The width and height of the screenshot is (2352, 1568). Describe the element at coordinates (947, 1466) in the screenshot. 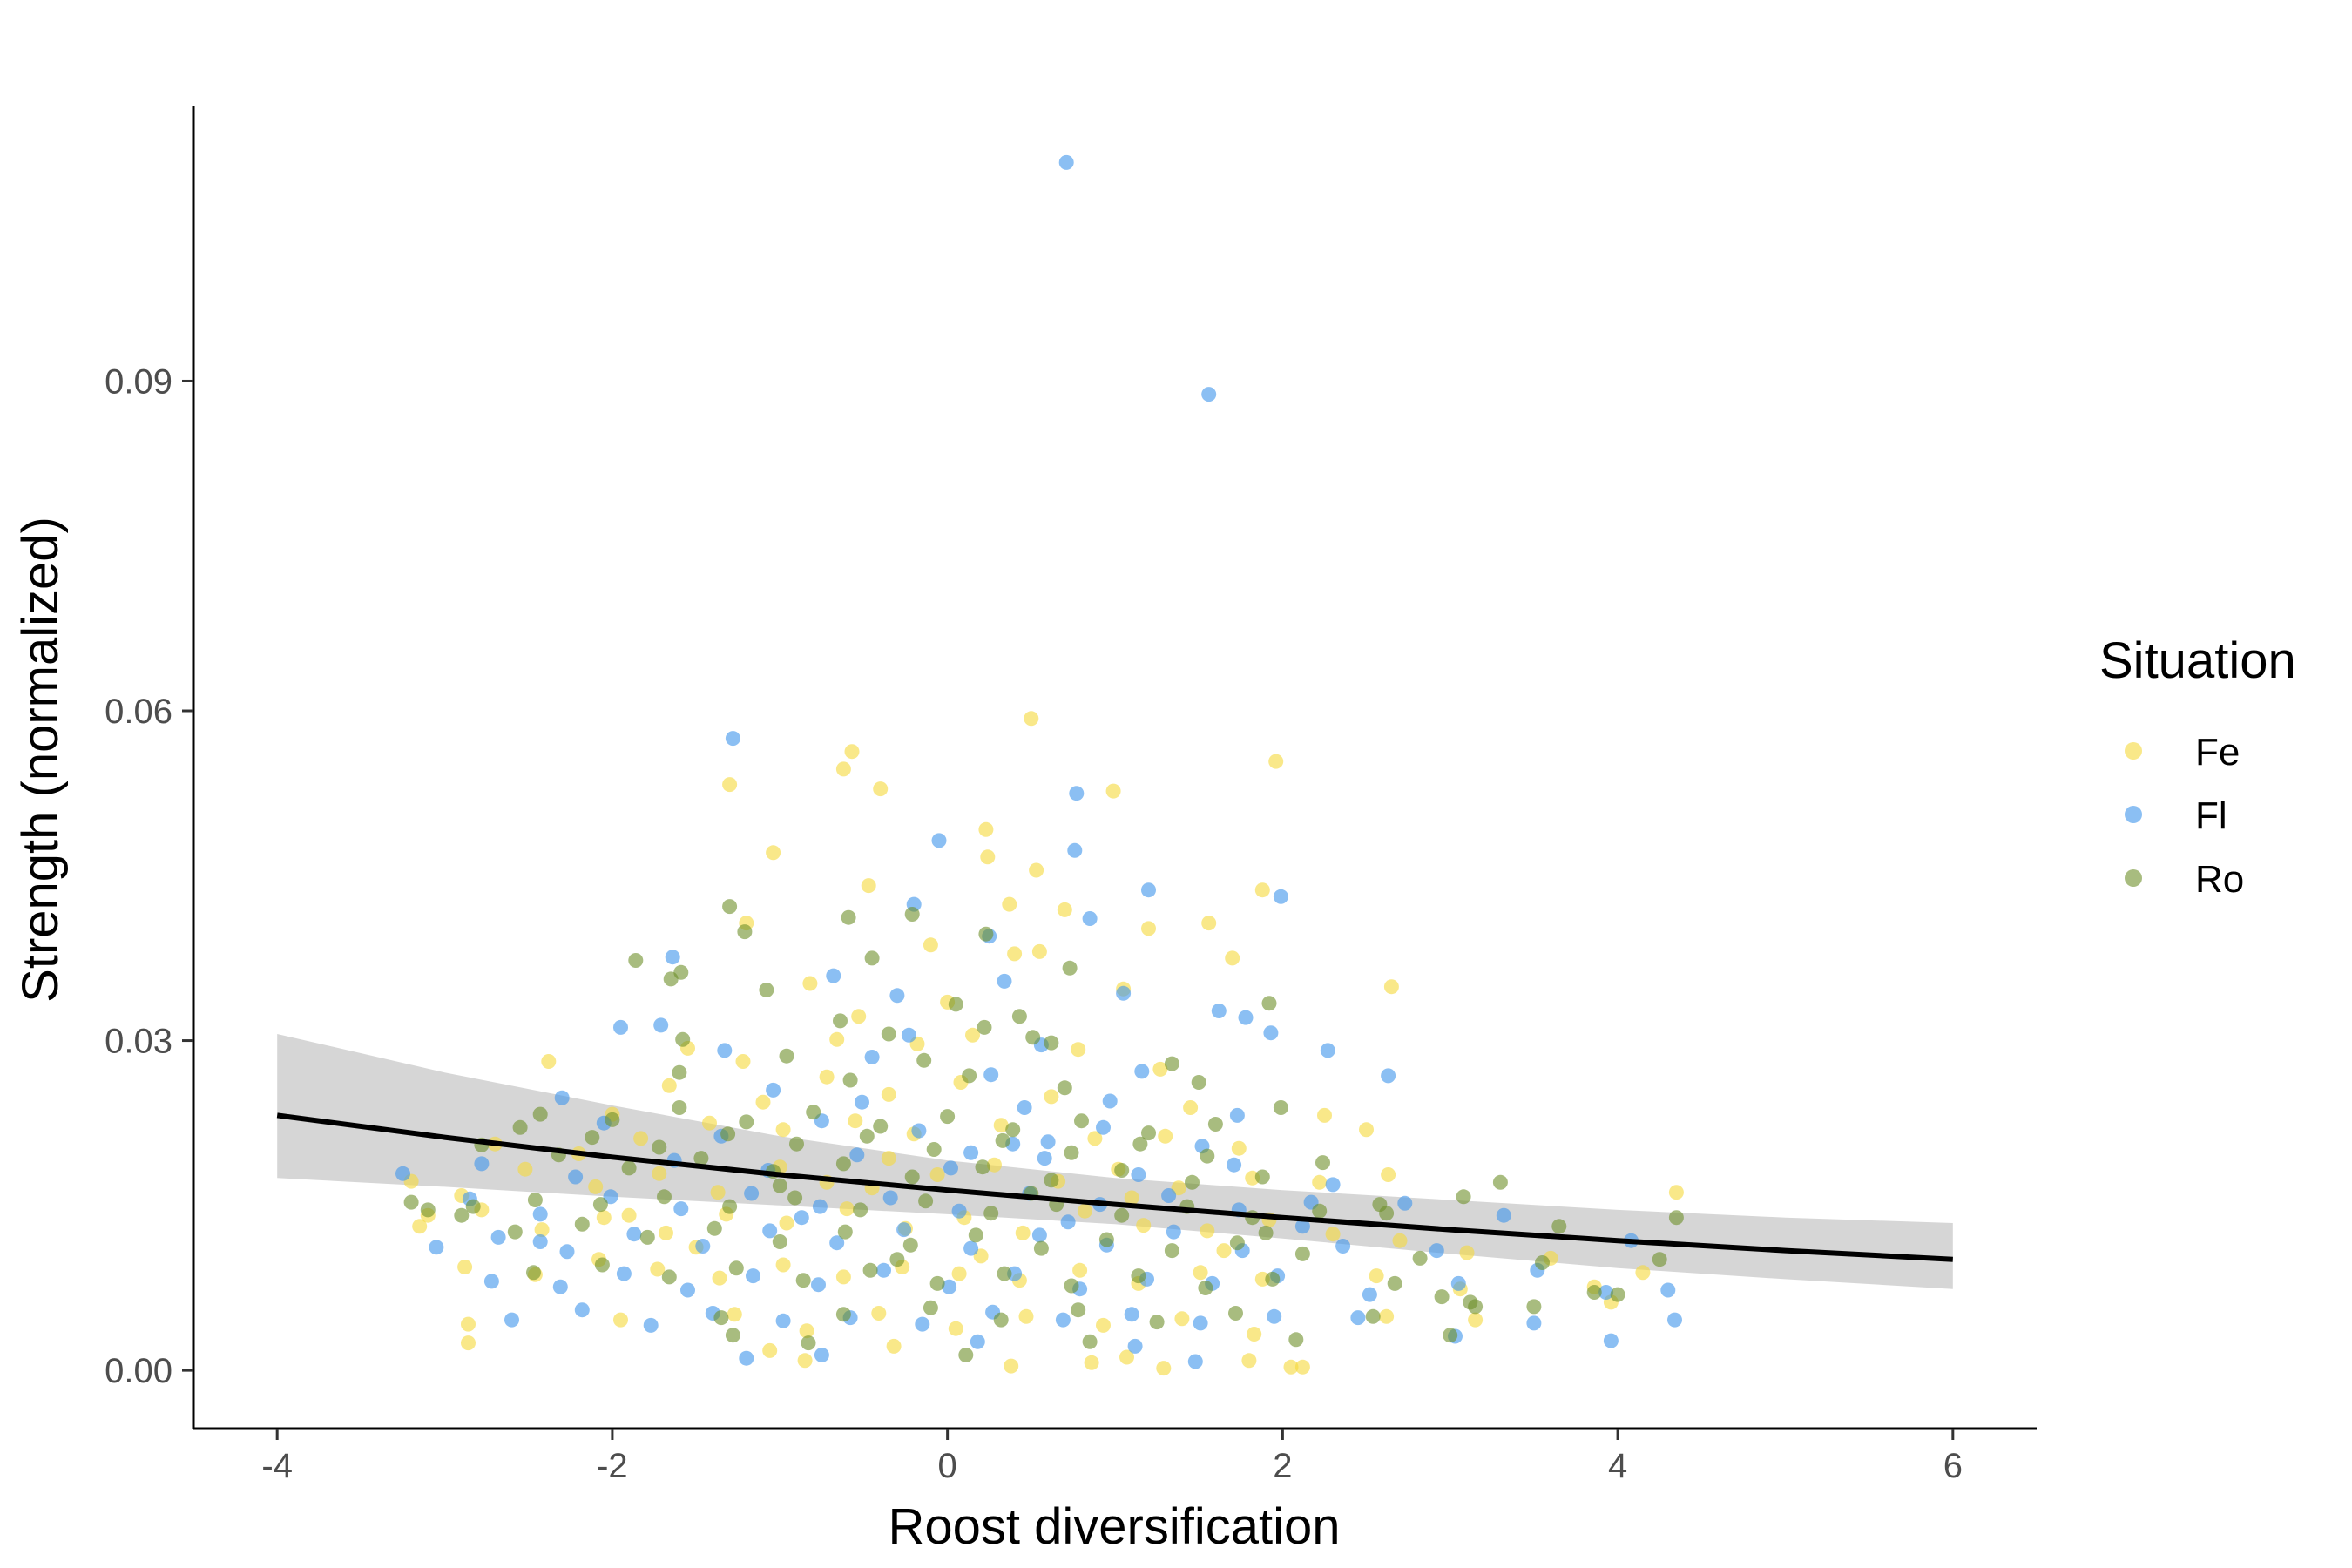

I see `x-tick-label: 0` at that location.